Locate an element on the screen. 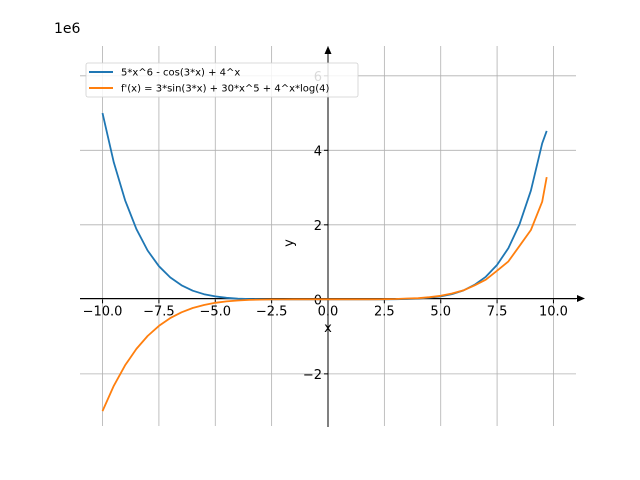  y-axis-arrow is located at coordinates (328, 50).